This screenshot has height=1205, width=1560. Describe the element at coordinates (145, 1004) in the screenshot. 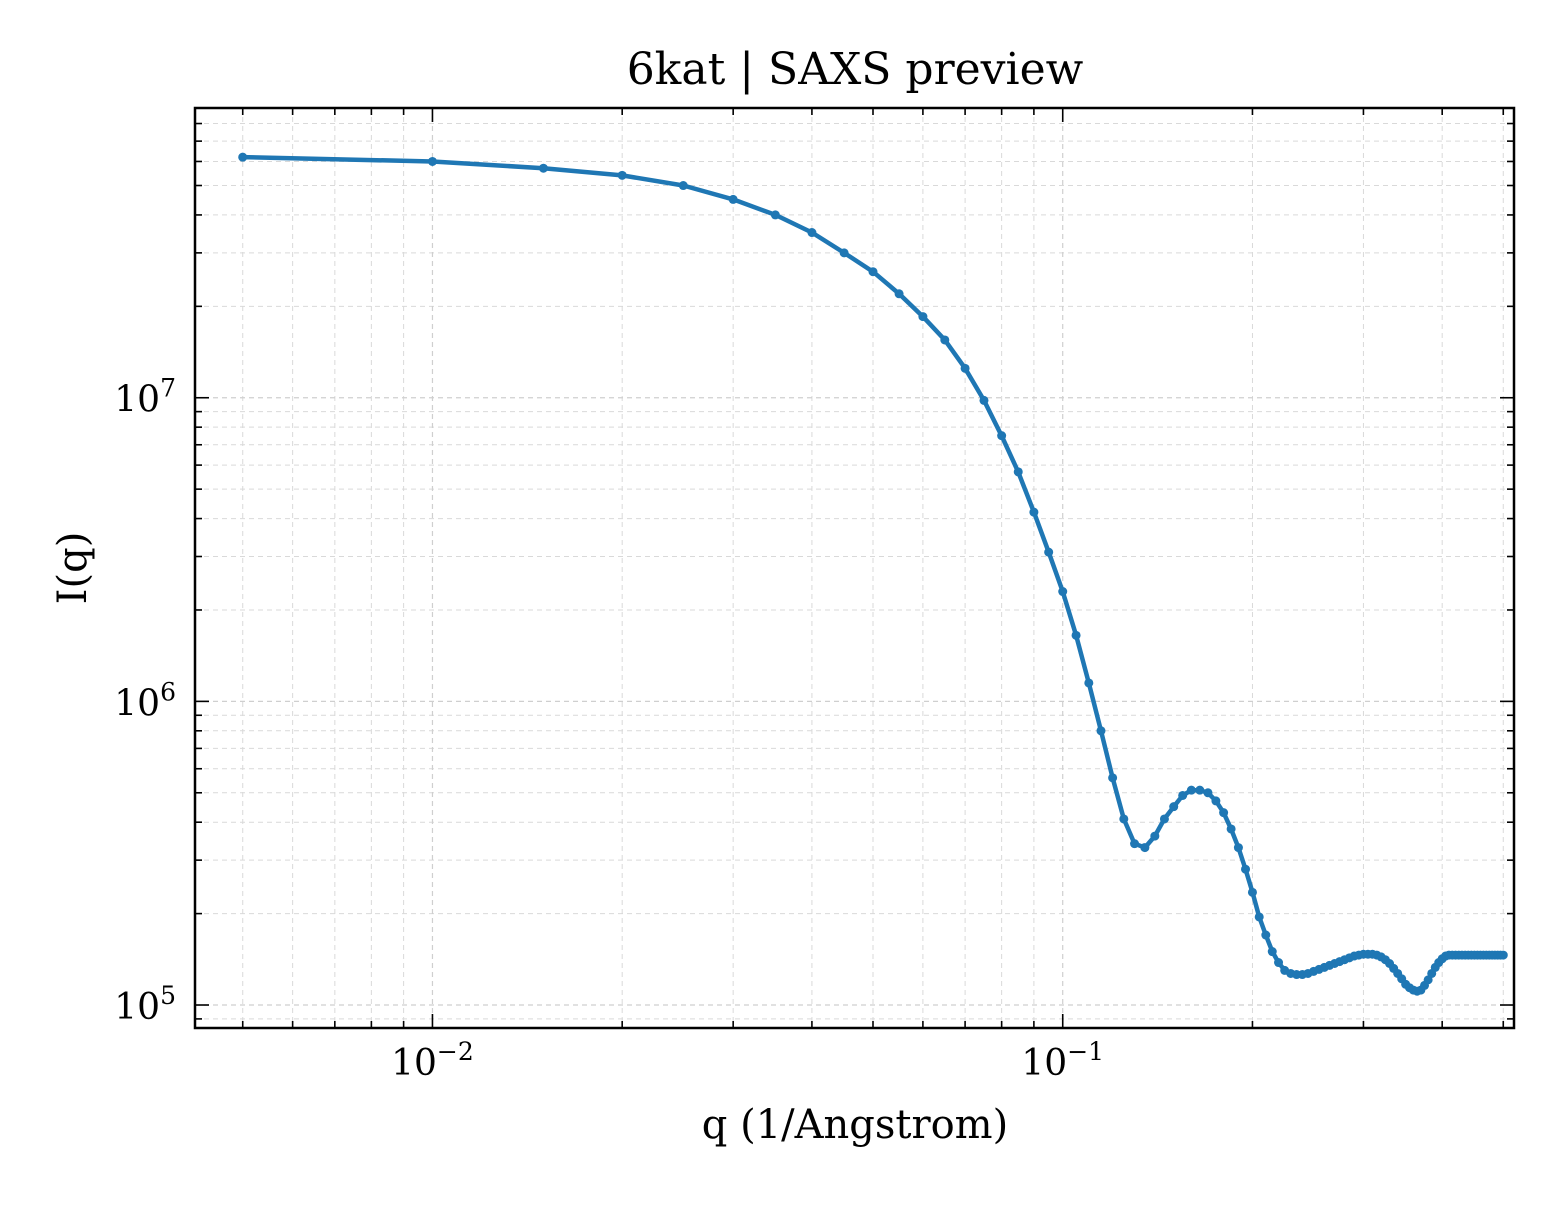

I see `y-tick-label: 10⁵` at that location.